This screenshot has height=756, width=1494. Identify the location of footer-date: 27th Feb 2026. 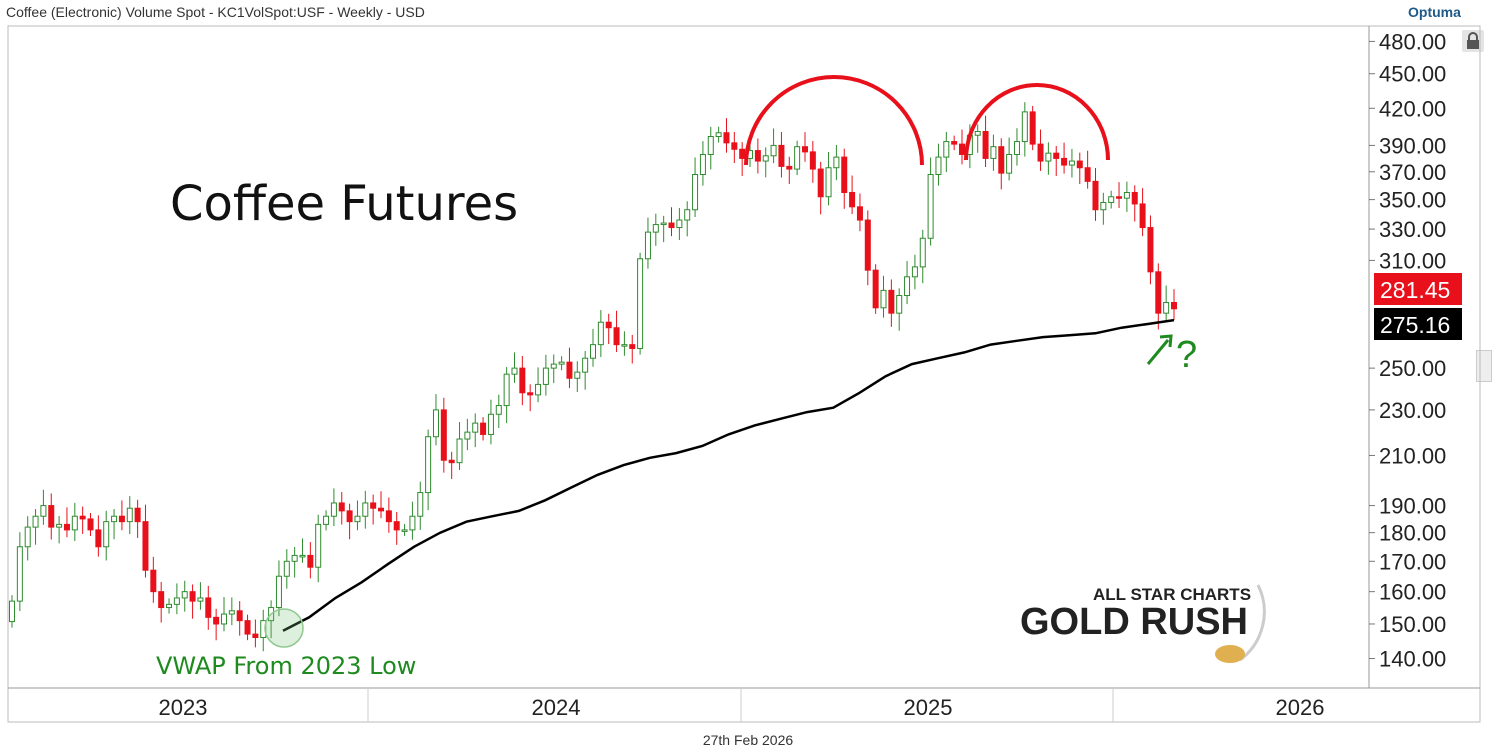
(748, 740).